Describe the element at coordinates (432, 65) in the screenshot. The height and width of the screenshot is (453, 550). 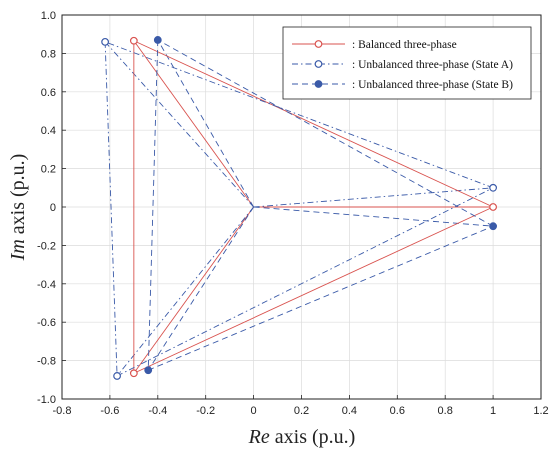
I see `legend-label-1: : Unbalanced three-phase (State A)` at that location.